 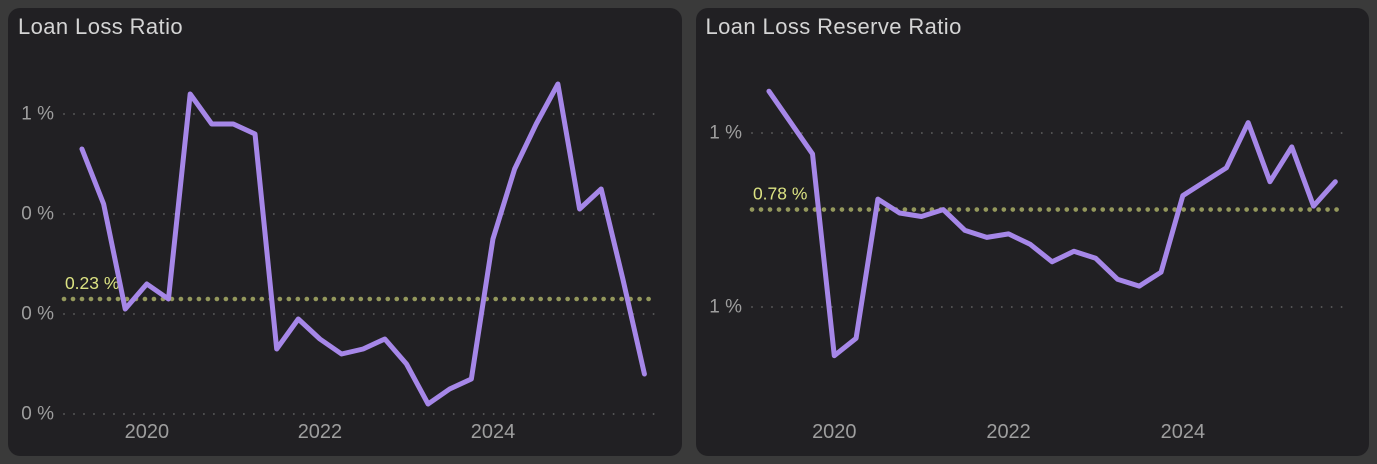 I want to click on chart-title: Loan Loss Reserve Ratio, so click(x=833, y=26).